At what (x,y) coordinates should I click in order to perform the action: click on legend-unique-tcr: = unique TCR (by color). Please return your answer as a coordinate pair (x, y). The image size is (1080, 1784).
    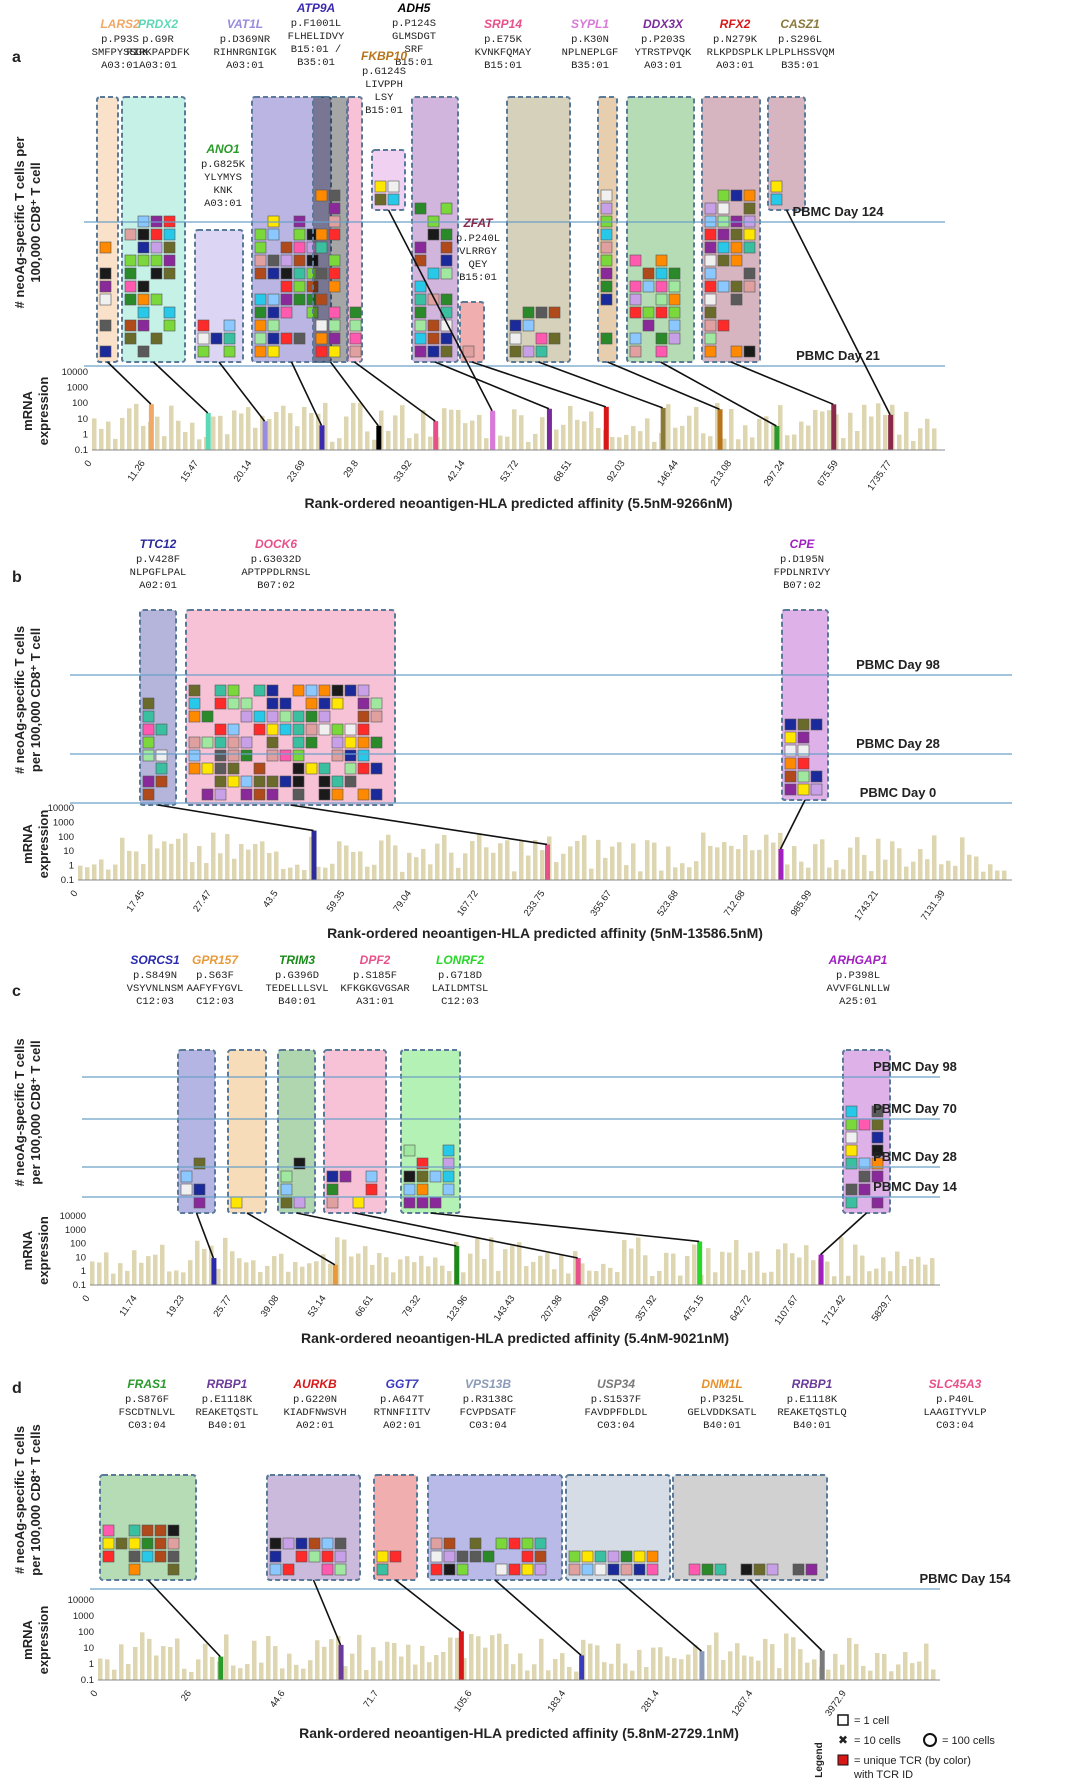
    Looking at the image, I should click on (912, 1761).